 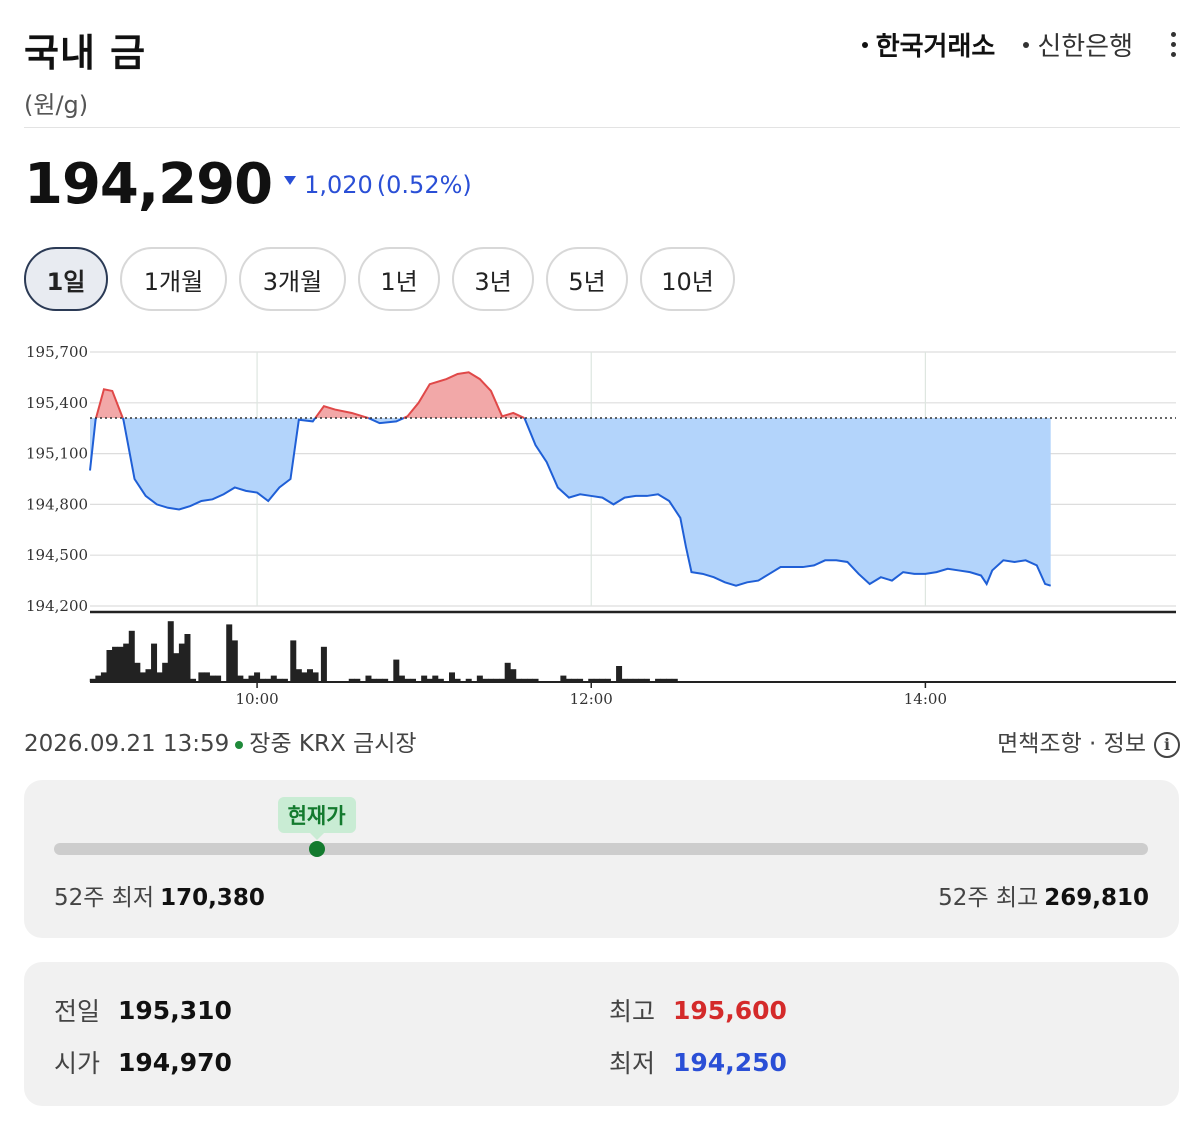 I want to click on change-amount: 1,020, so click(x=338, y=184).